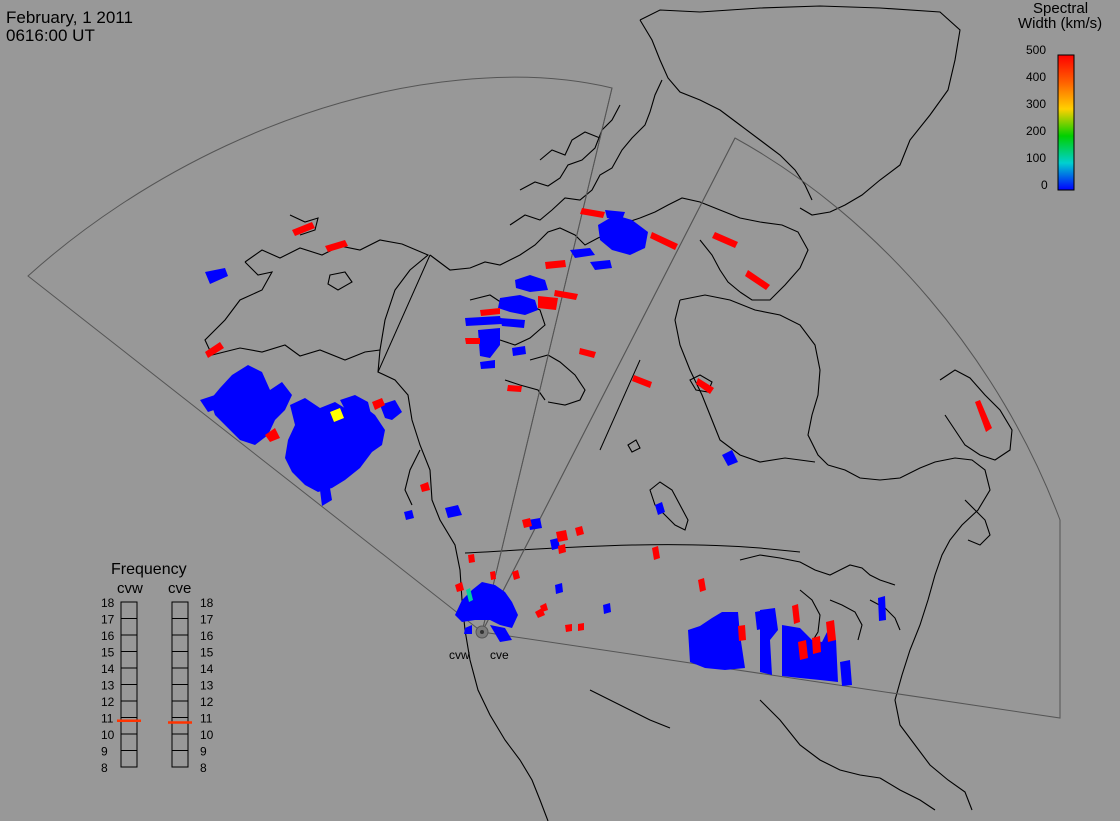 The width and height of the screenshot is (1120, 821). I want to click on radar-label-cve: cve, so click(499, 655).